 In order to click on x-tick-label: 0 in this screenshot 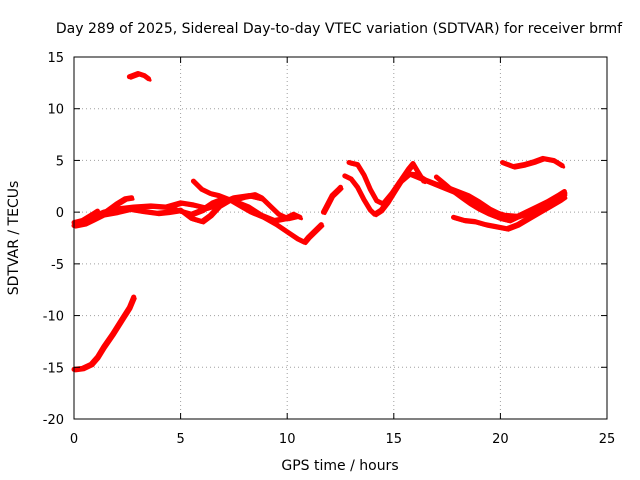, I will do `click(74, 439)`.